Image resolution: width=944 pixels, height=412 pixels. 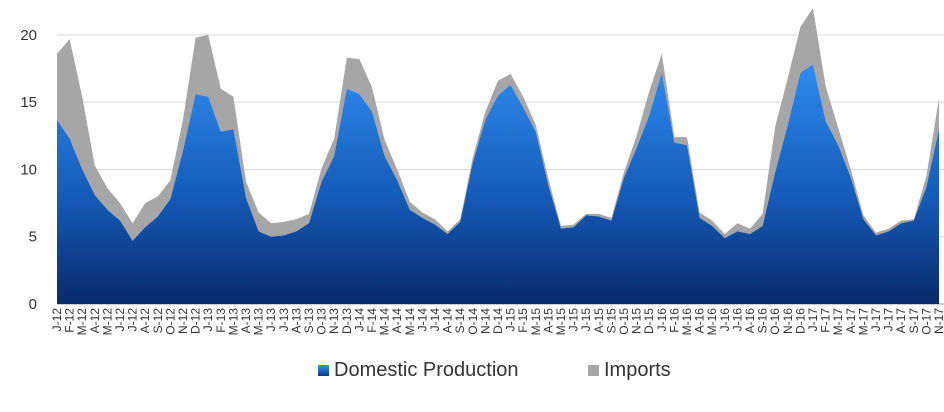 I want to click on x-tick-label: N-14, so click(x=485, y=321).